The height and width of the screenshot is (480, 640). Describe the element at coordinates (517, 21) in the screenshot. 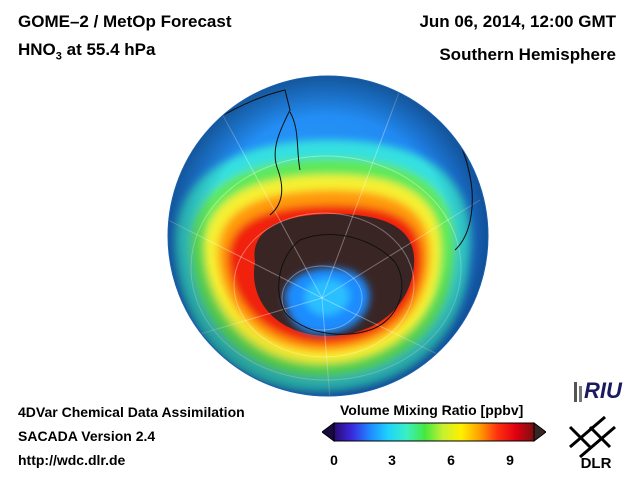

I see `forecast-datetime: Jun 06, 2014, 12:00 GMT` at that location.